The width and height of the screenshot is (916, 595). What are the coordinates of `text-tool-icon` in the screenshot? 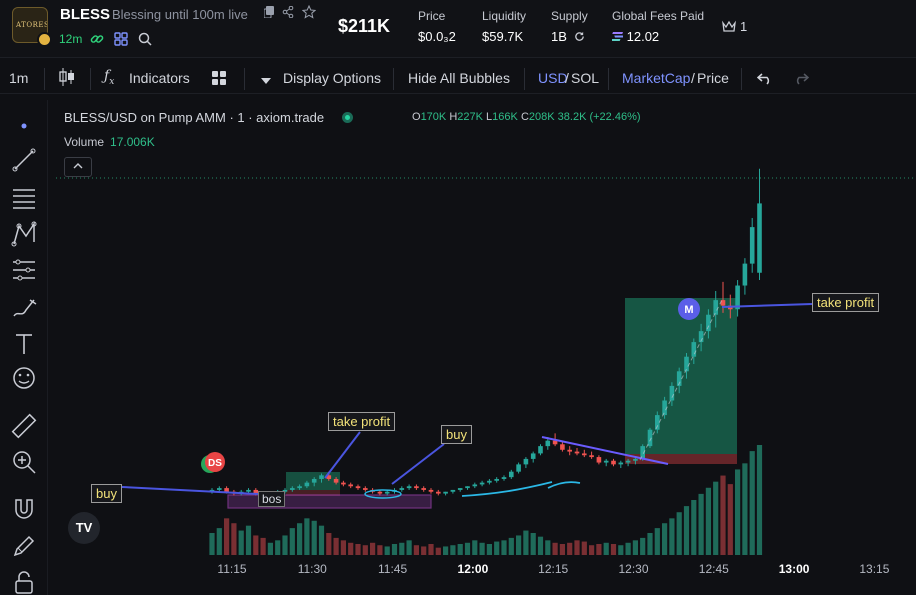 It's located at (24, 344).